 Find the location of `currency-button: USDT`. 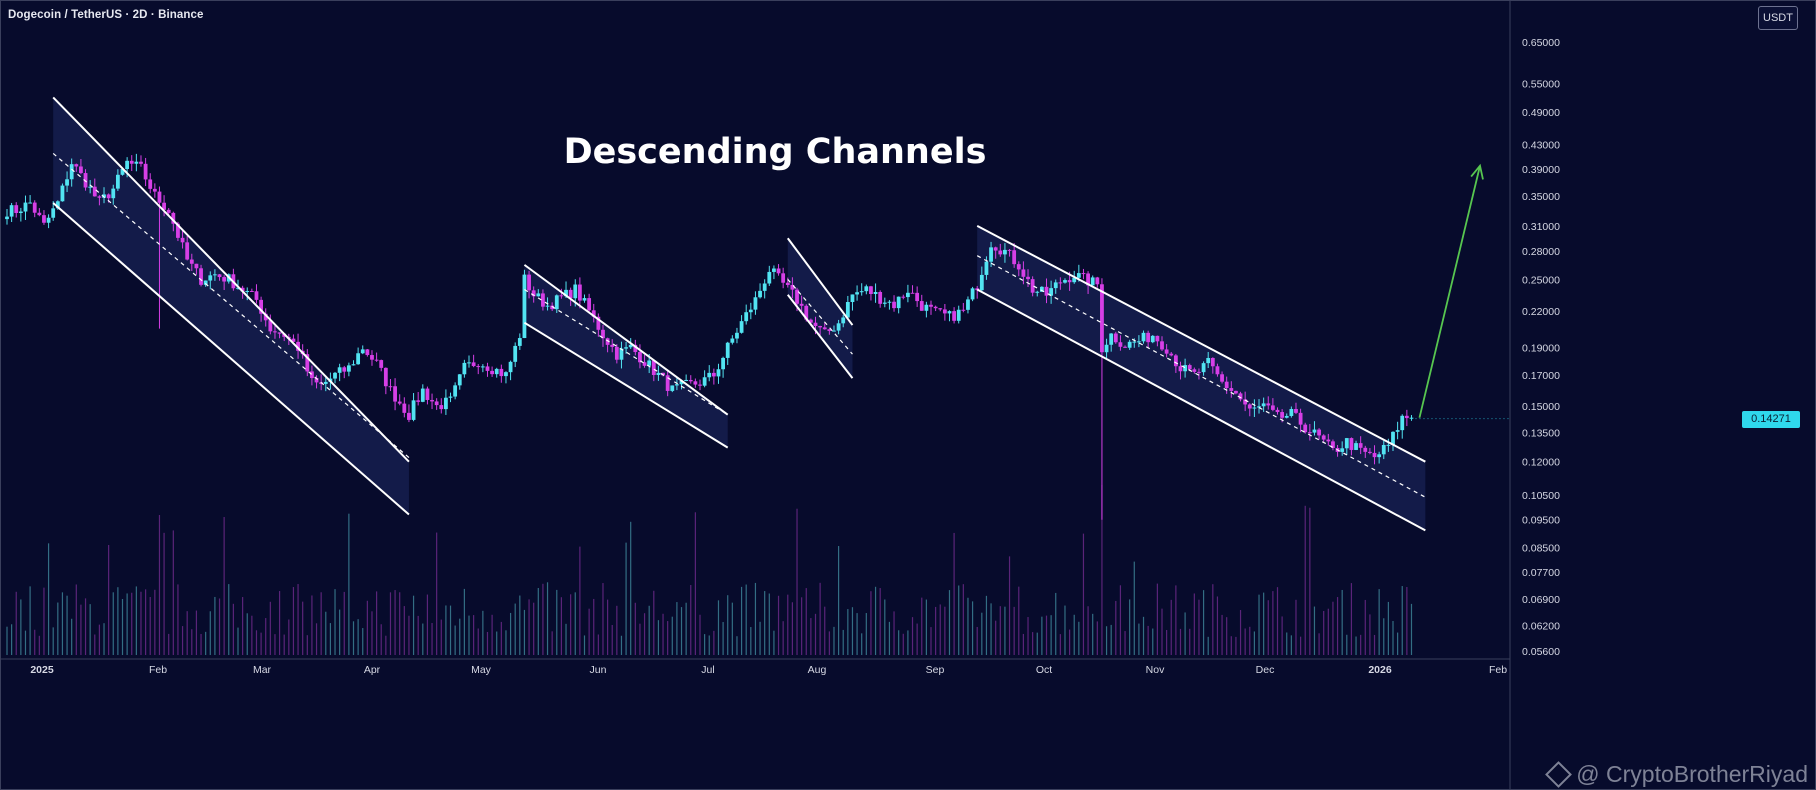

currency-button: USDT is located at coordinates (1778, 18).